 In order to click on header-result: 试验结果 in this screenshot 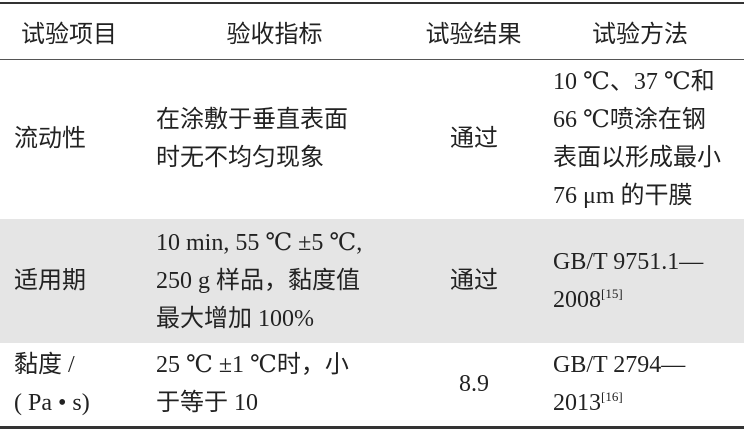, I will do `click(473, 34)`.